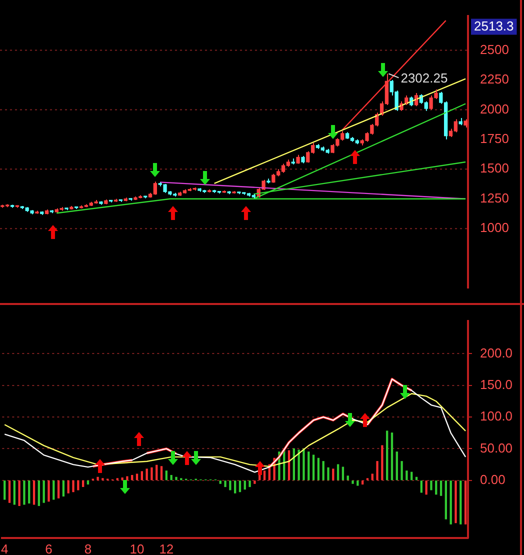  What do you see at coordinates (496, 384) in the screenshot?
I see `y-tick-label: 150.0` at bounding box center [496, 384].